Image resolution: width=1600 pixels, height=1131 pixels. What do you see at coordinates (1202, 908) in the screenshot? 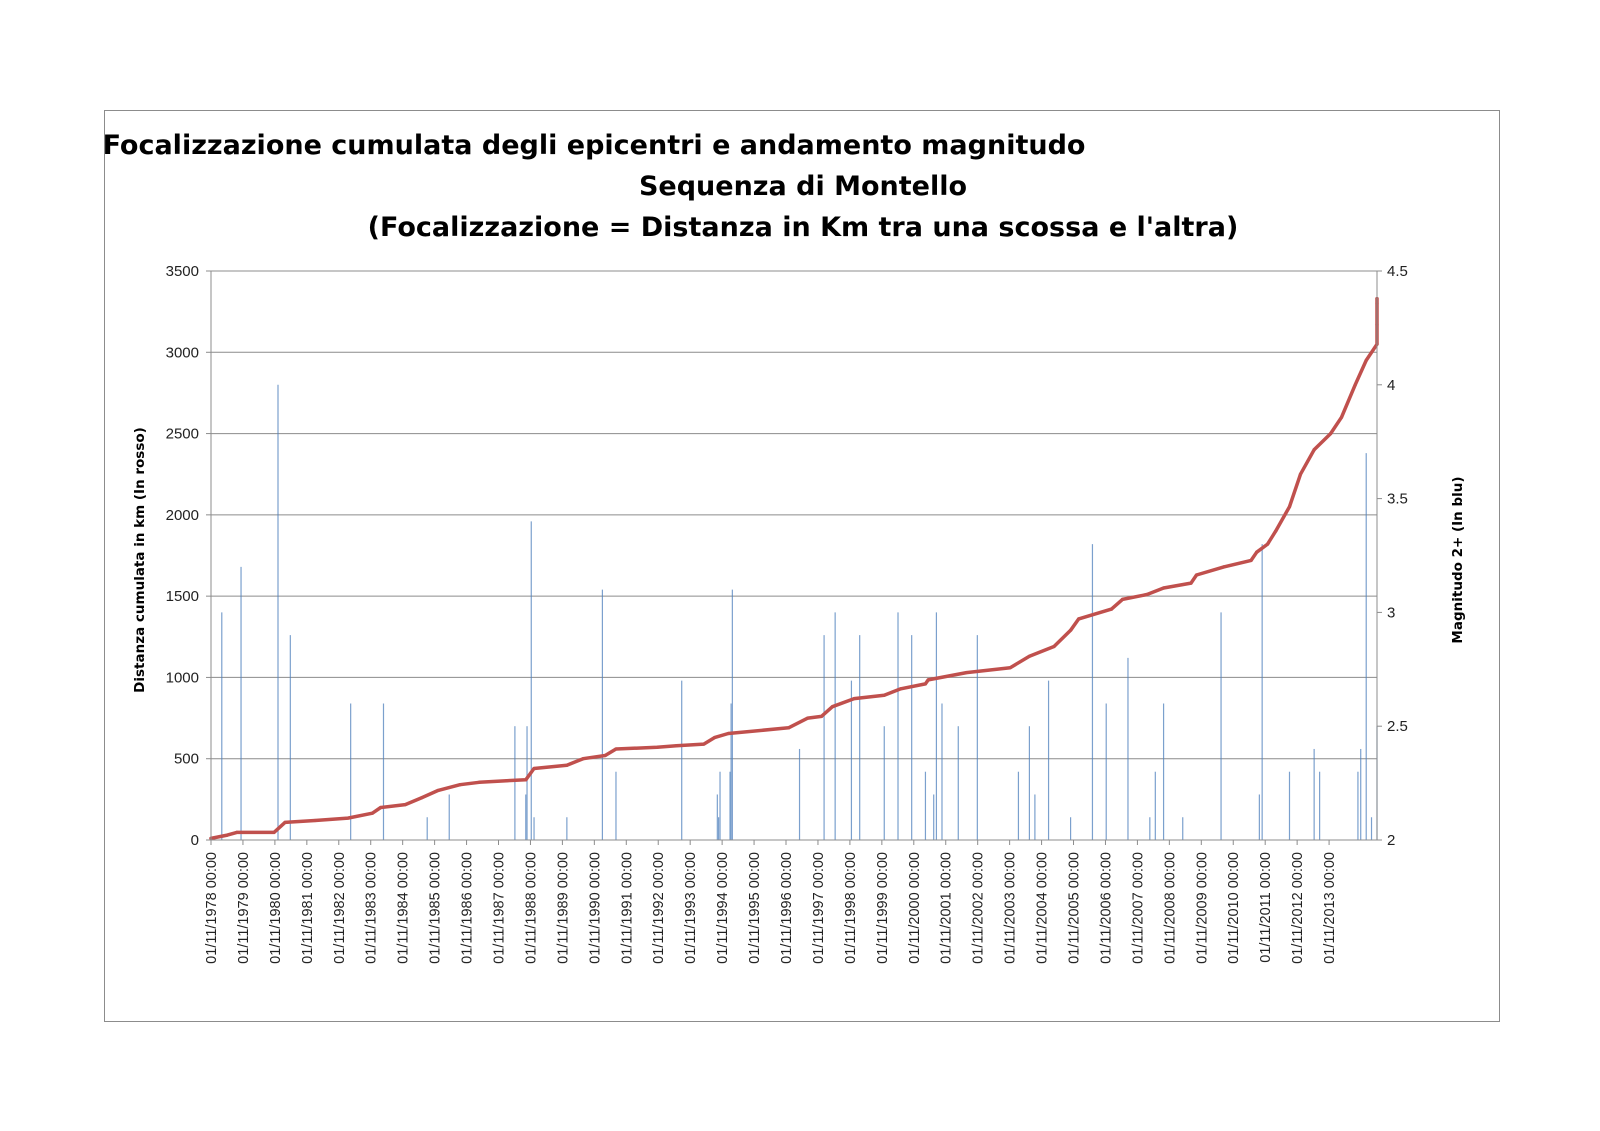
I see `x-tick-label: 01/11/2009 00:00` at bounding box center [1202, 908].